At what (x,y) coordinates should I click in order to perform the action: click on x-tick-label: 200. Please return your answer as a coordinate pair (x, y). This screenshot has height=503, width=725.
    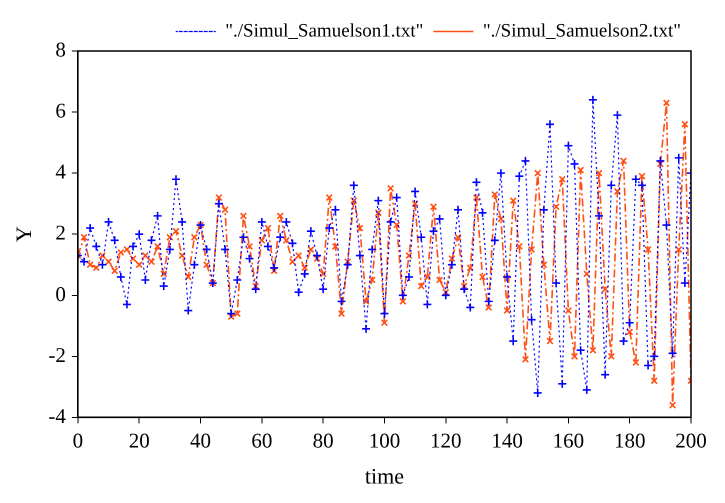
    Looking at the image, I should click on (691, 440).